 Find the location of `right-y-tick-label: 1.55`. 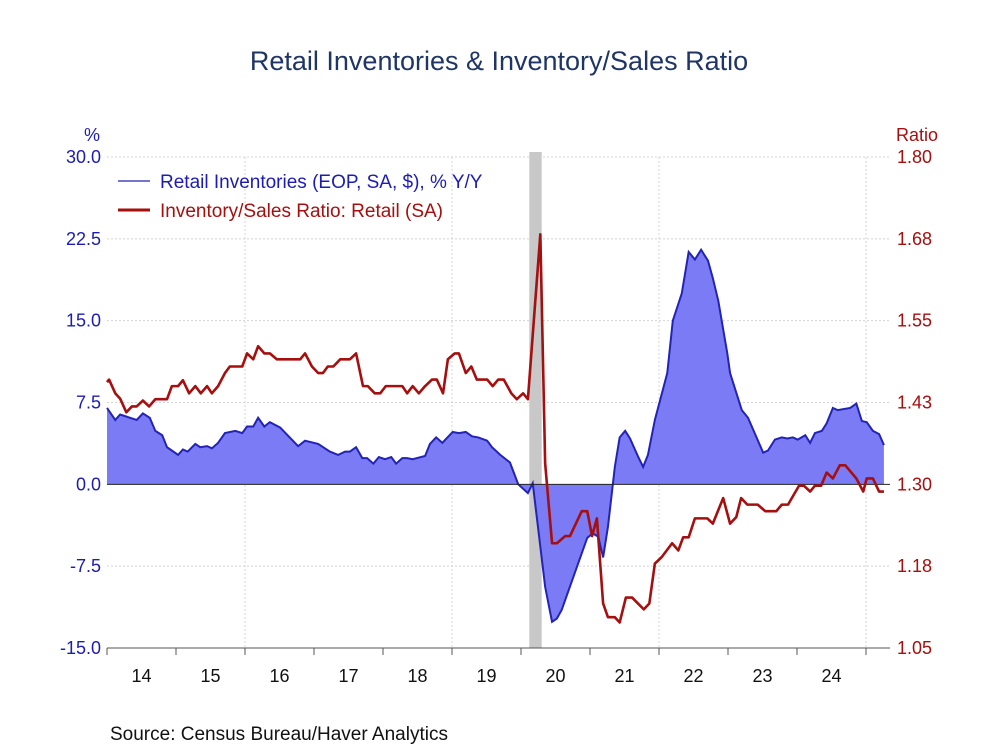

right-y-tick-label: 1.55 is located at coordinates (914, 321).